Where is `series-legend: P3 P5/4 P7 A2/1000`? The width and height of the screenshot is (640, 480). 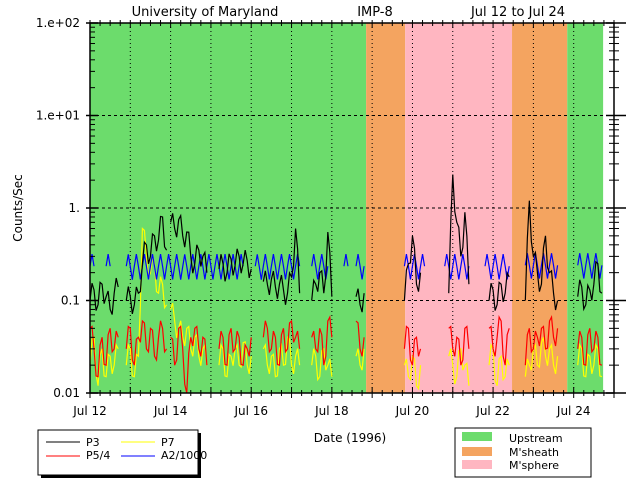 series-legend: P3 P5/4 P7 A2/1000 is located at coordinates (122, 453).